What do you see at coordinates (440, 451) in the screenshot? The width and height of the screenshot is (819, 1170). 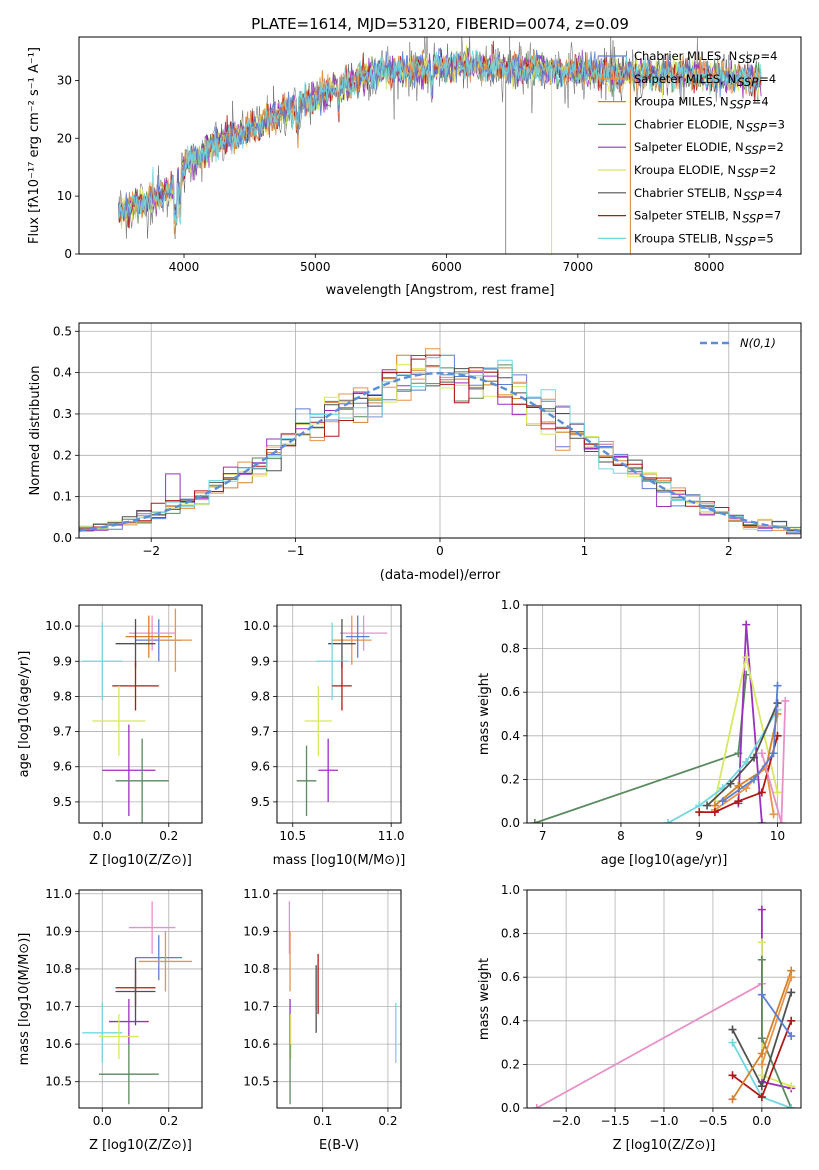 I see `normal-curve` at bounding box center [440, 451].